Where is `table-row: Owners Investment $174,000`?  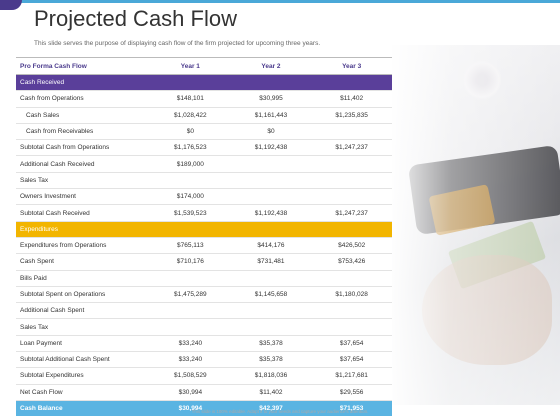
table-row: Owners Investment $174,000 is located at coordinates (204, 197).